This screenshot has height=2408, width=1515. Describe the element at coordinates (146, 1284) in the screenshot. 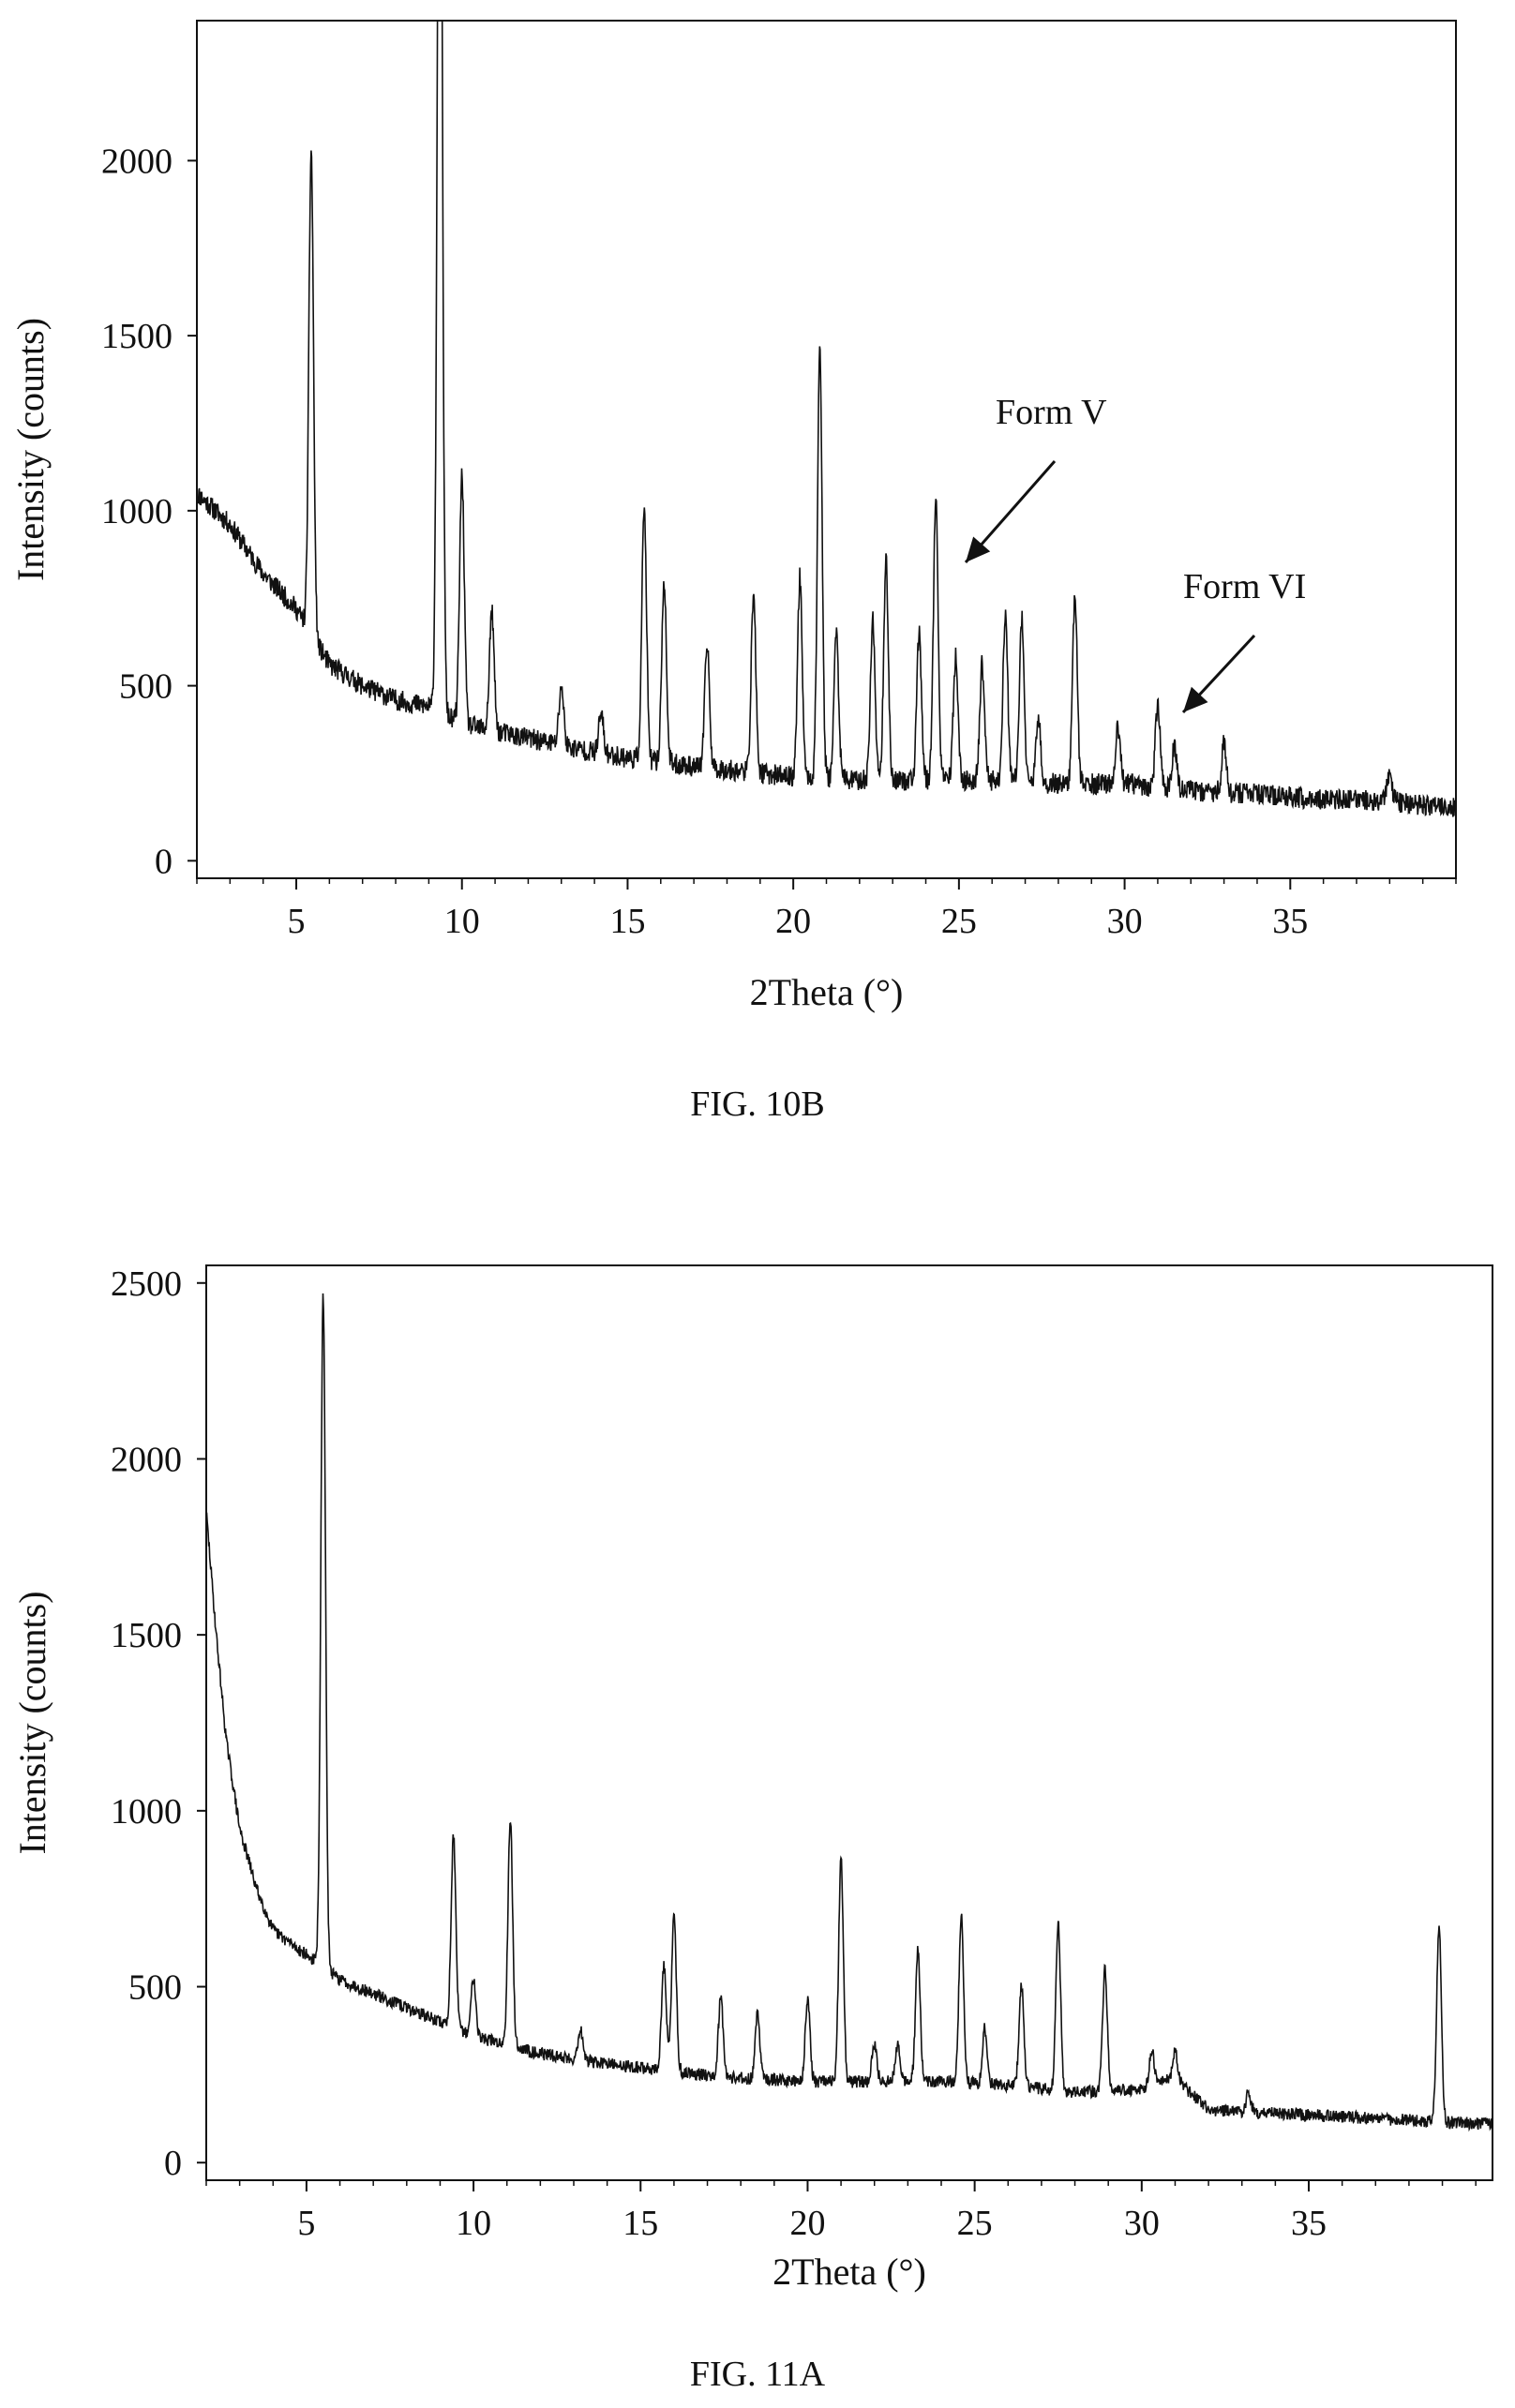

I see `y-tick-label: 2500` at that location.